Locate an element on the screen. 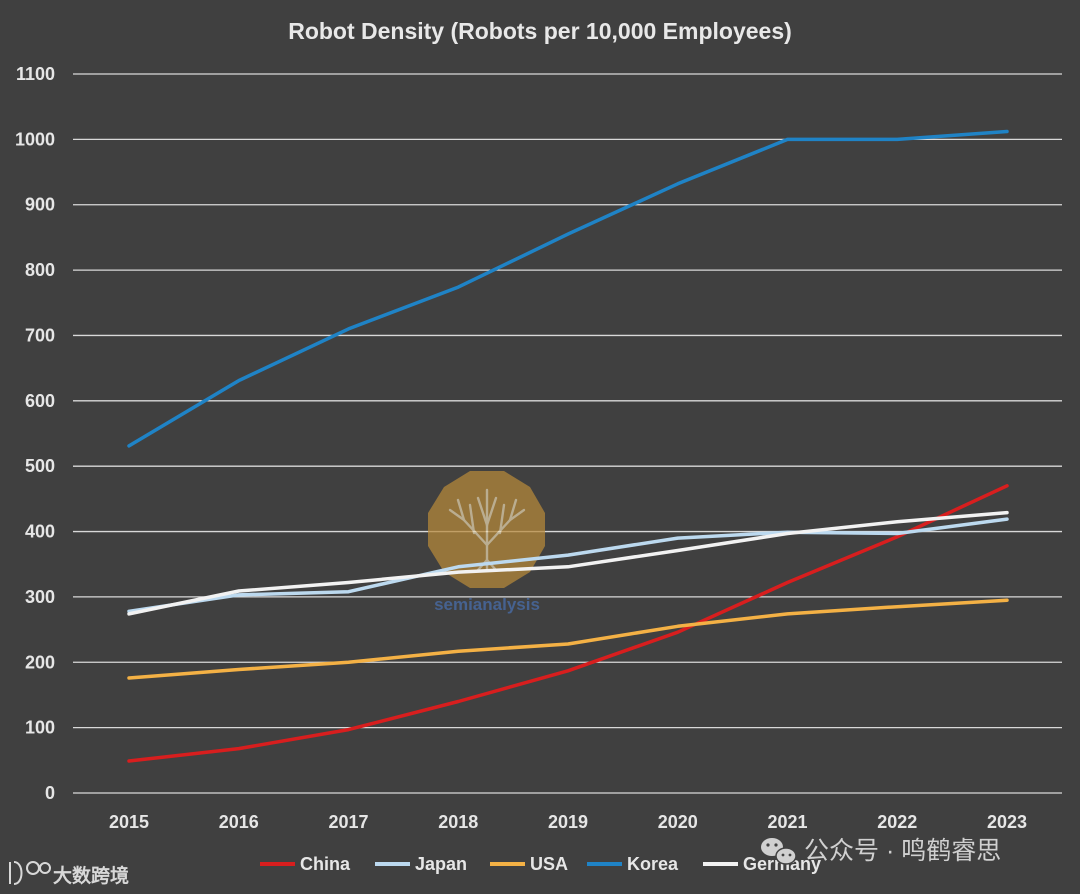 The image size is (1080, 894). x-tick-label: 2022 is located at coordinates (897, 822).